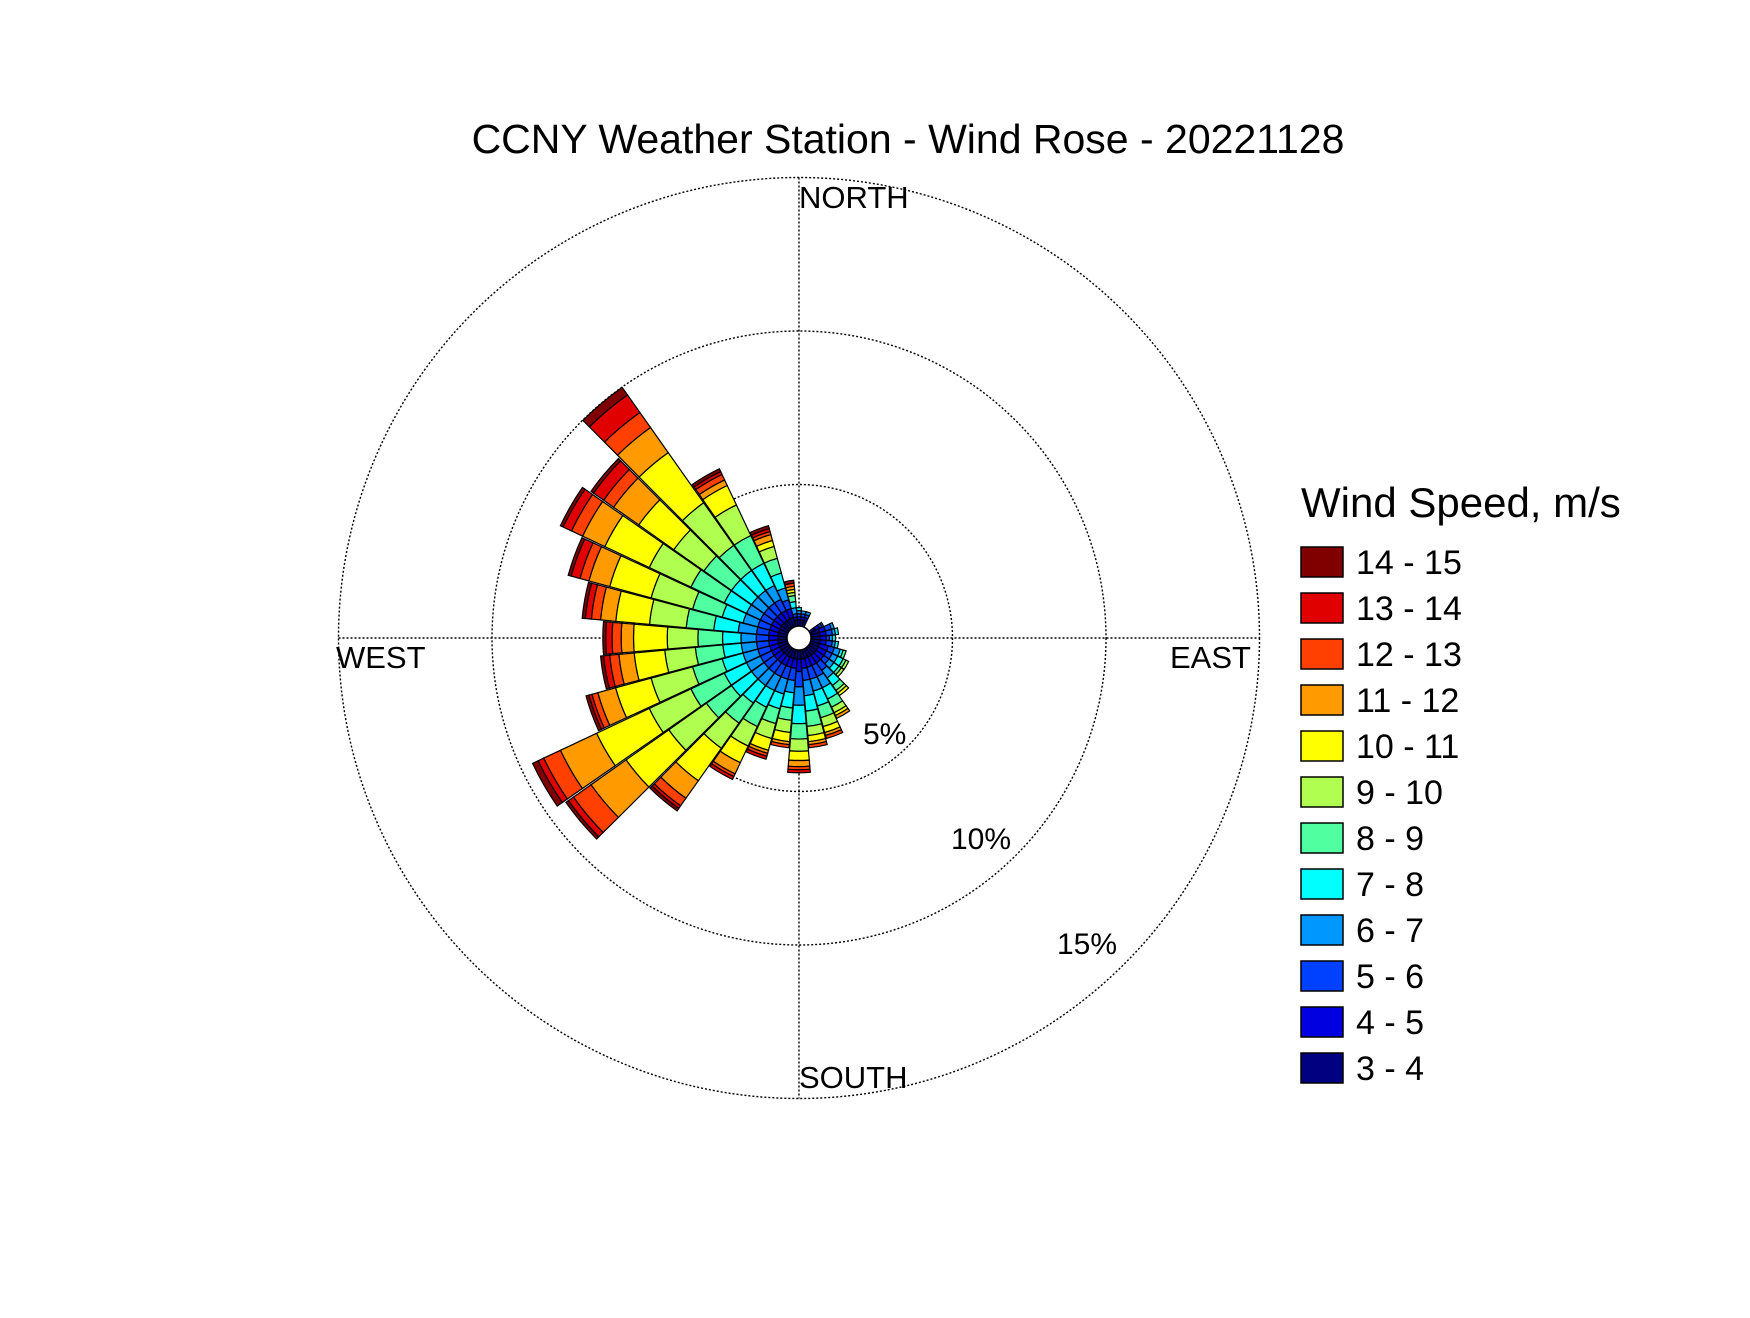 The width and height of the screenshot is (1750, 1318). I want to click on legend-label-10-11: 10 - 11, so click(1407, 747).